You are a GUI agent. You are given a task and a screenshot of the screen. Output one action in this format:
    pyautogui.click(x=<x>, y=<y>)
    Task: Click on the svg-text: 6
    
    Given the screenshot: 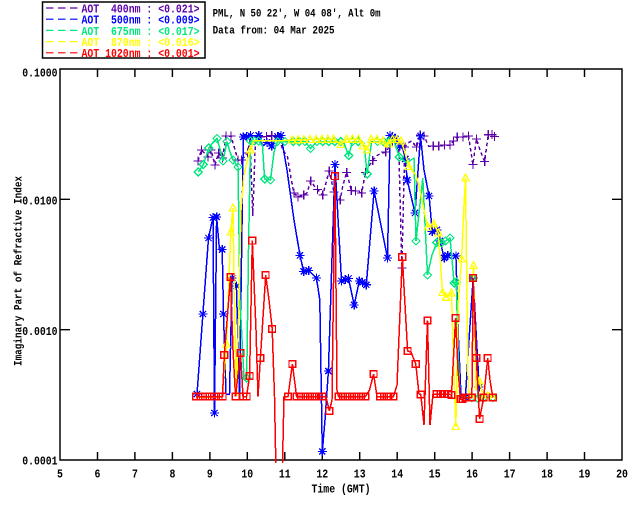 What is the action you would take?
    pyautogui.click(x=98, y=474)
    